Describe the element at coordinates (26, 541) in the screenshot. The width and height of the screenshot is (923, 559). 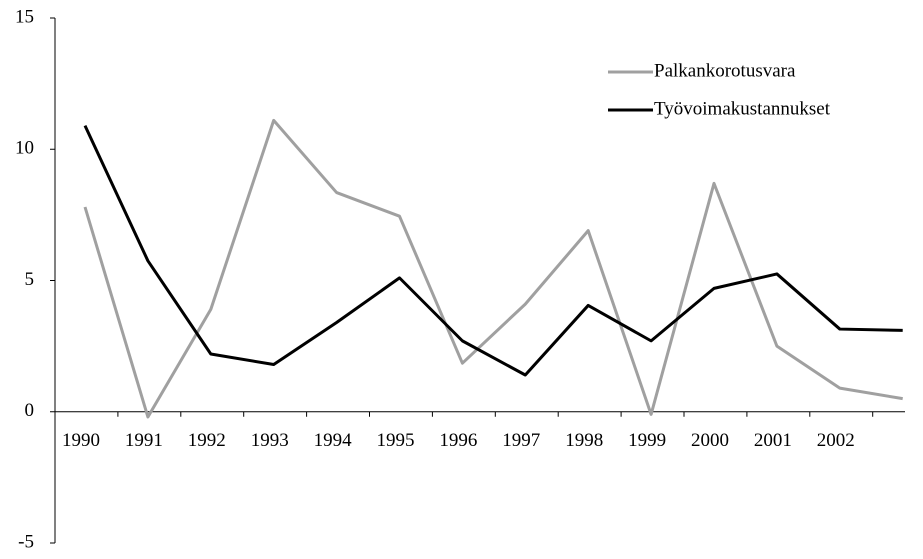
I see `y-tick-label: -5` at that location.